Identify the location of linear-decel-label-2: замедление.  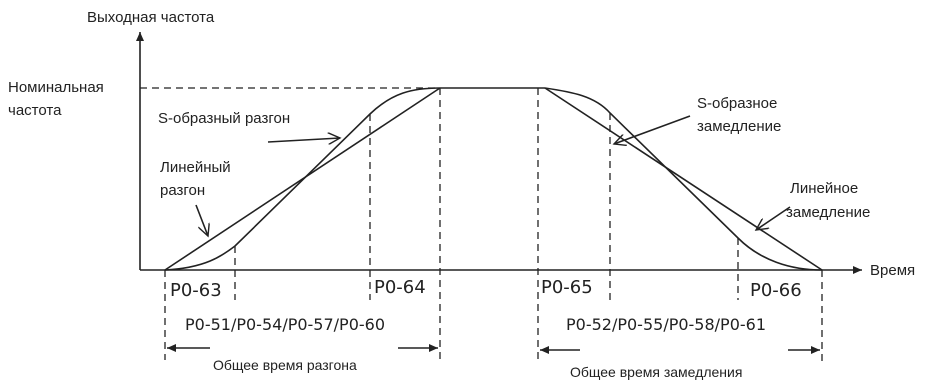
(828, 212).